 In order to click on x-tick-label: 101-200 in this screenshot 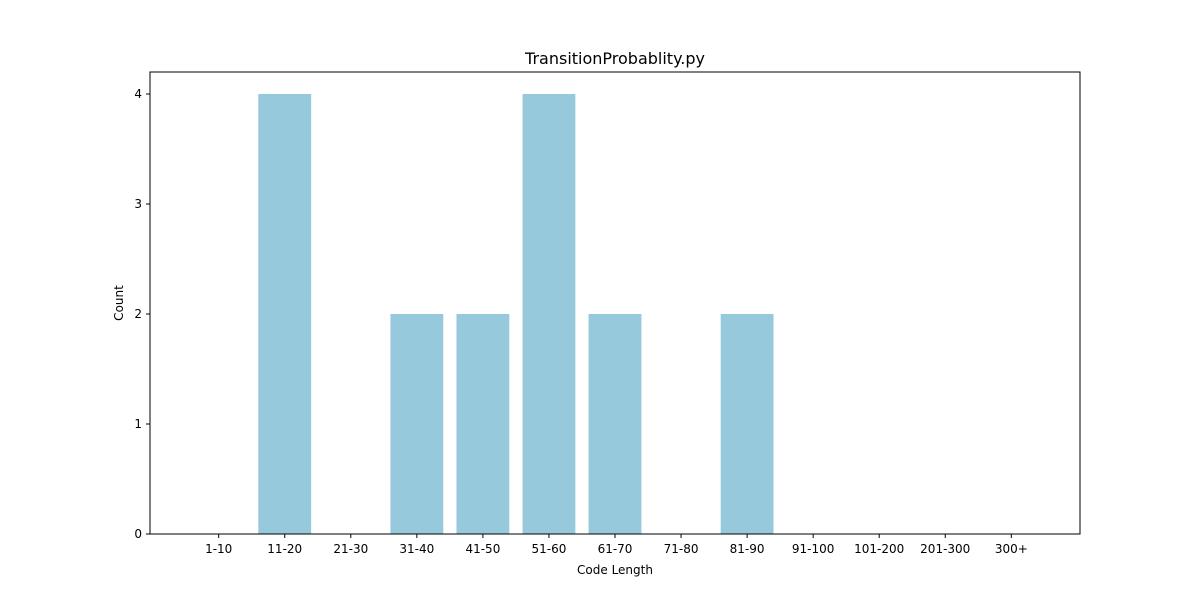, I will do `click(879, 549)`.